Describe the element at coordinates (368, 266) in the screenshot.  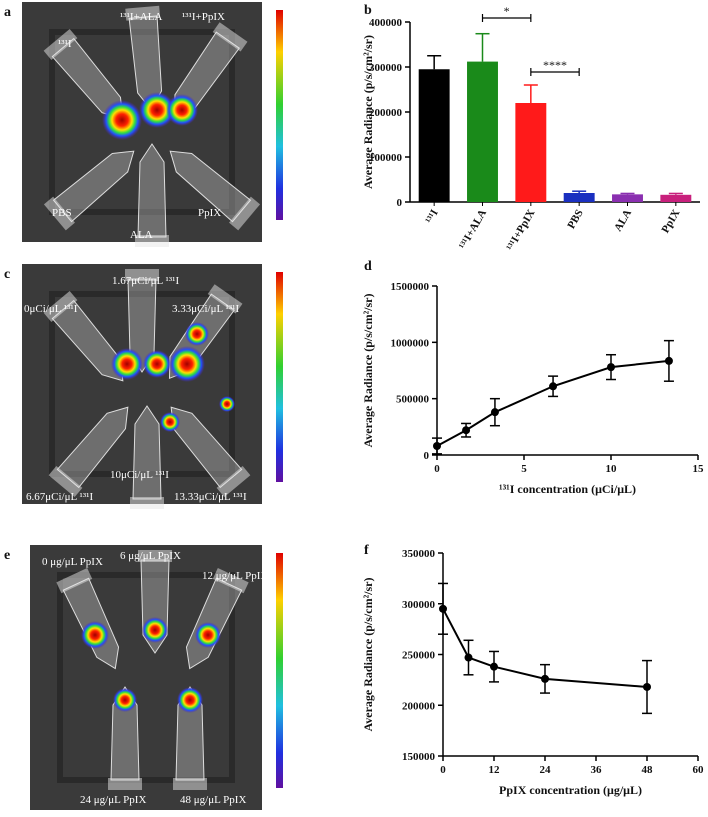
I see `panel-label: d` at that location.